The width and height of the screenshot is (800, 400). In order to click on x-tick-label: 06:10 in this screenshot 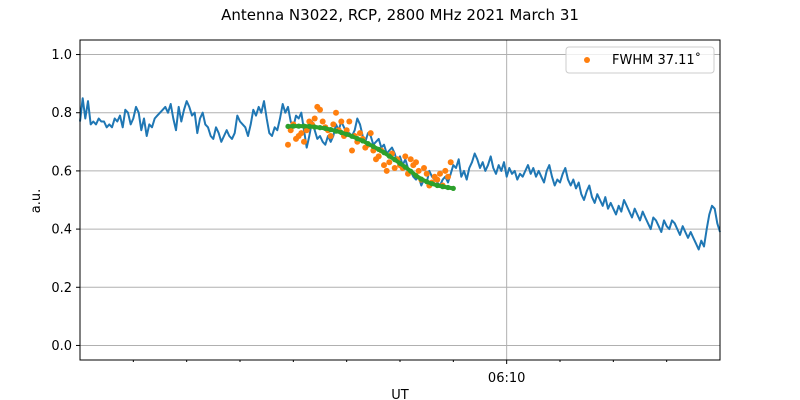, I will do `click(506, 378)`.